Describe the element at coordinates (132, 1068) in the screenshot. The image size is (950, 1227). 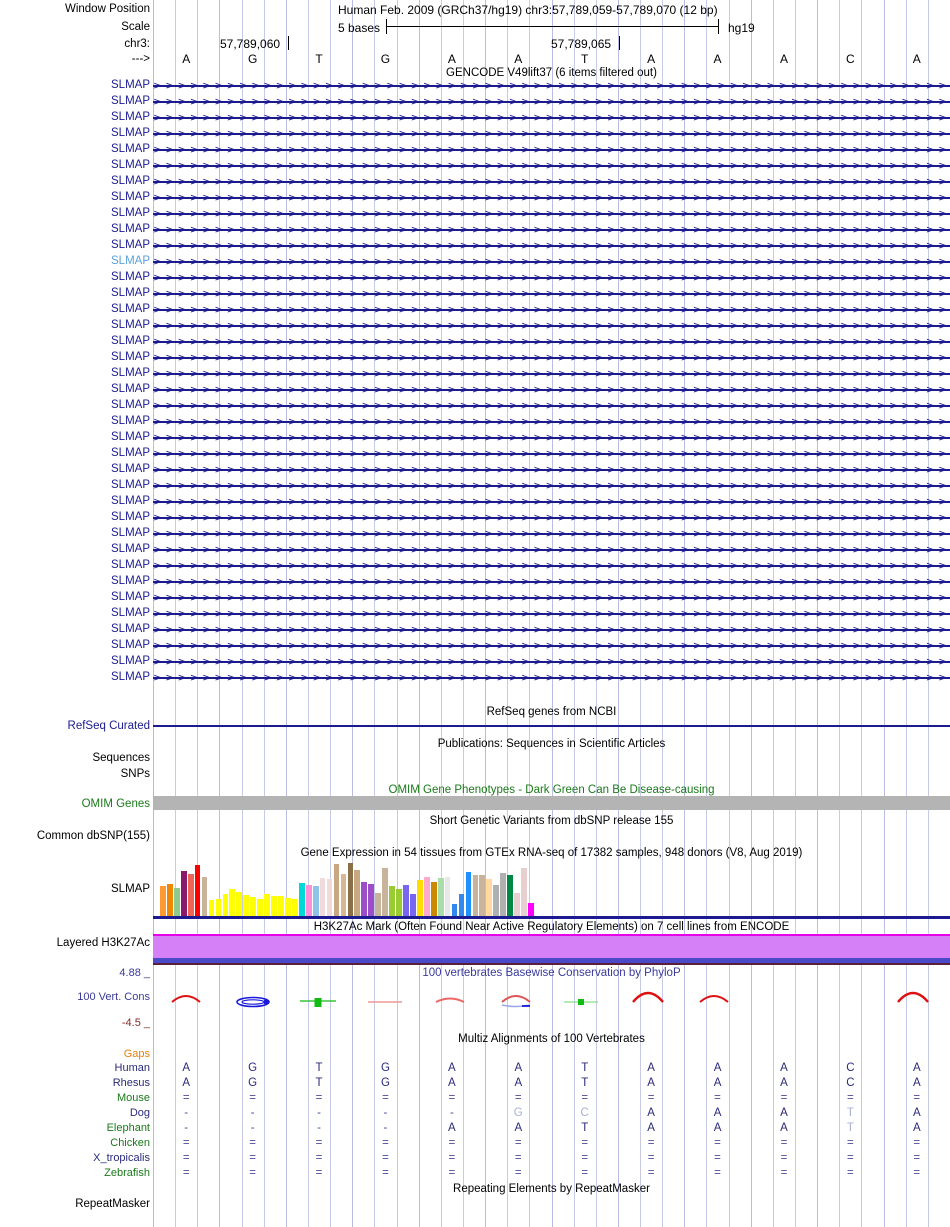
I see `multiz-species-label: Human` at that location.